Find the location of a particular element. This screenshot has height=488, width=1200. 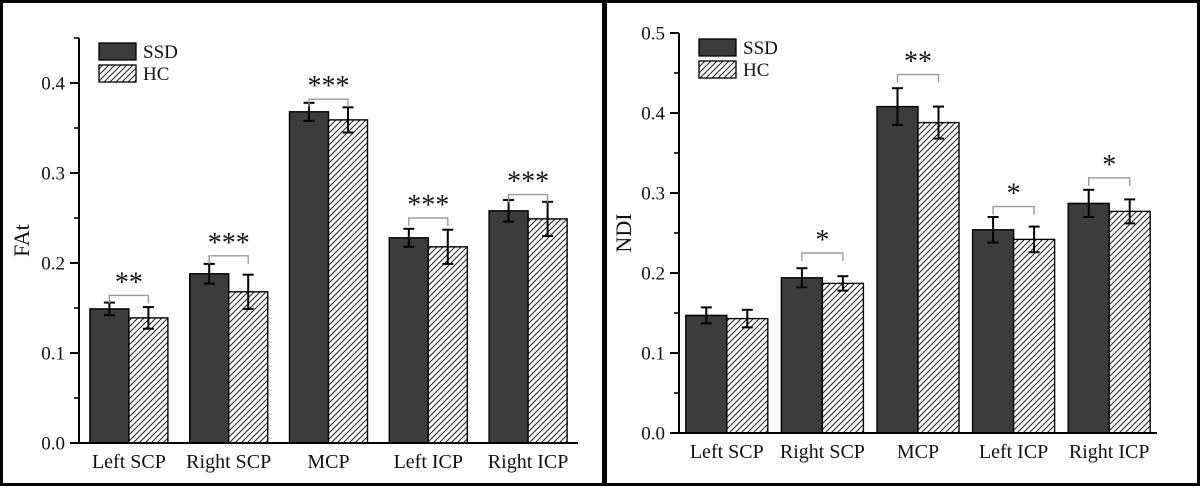

sig-label-1: * is located at coordinates (822, 240).